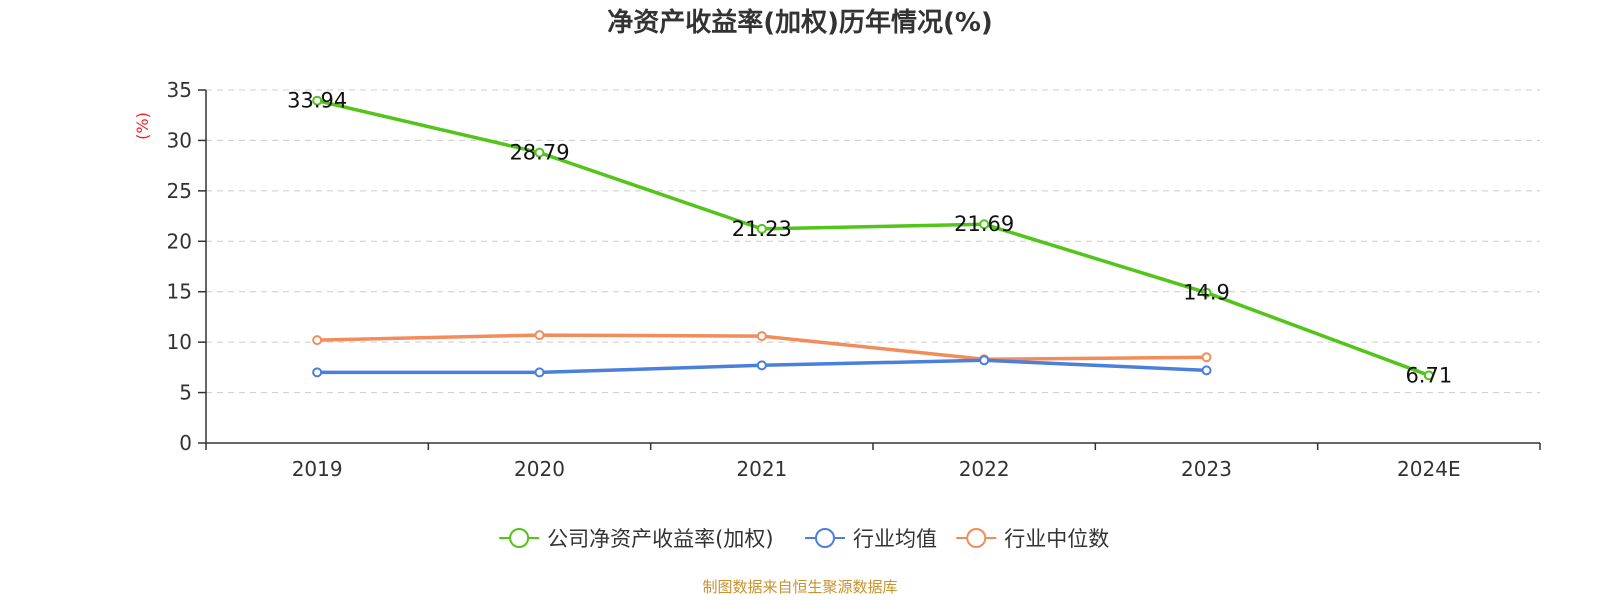  What do you see at coordinates (1056, 539) in the screenshot?
I see `legend-label: 行业中位数` at bounding box center [1056, 539].